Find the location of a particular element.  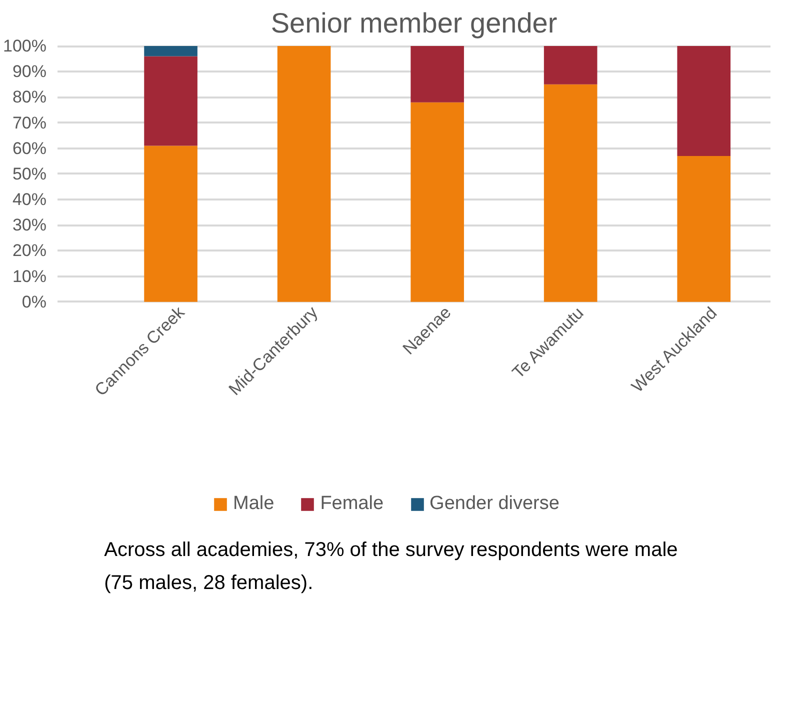

y-tick-label: 50% is located at coordinates (29, 174).